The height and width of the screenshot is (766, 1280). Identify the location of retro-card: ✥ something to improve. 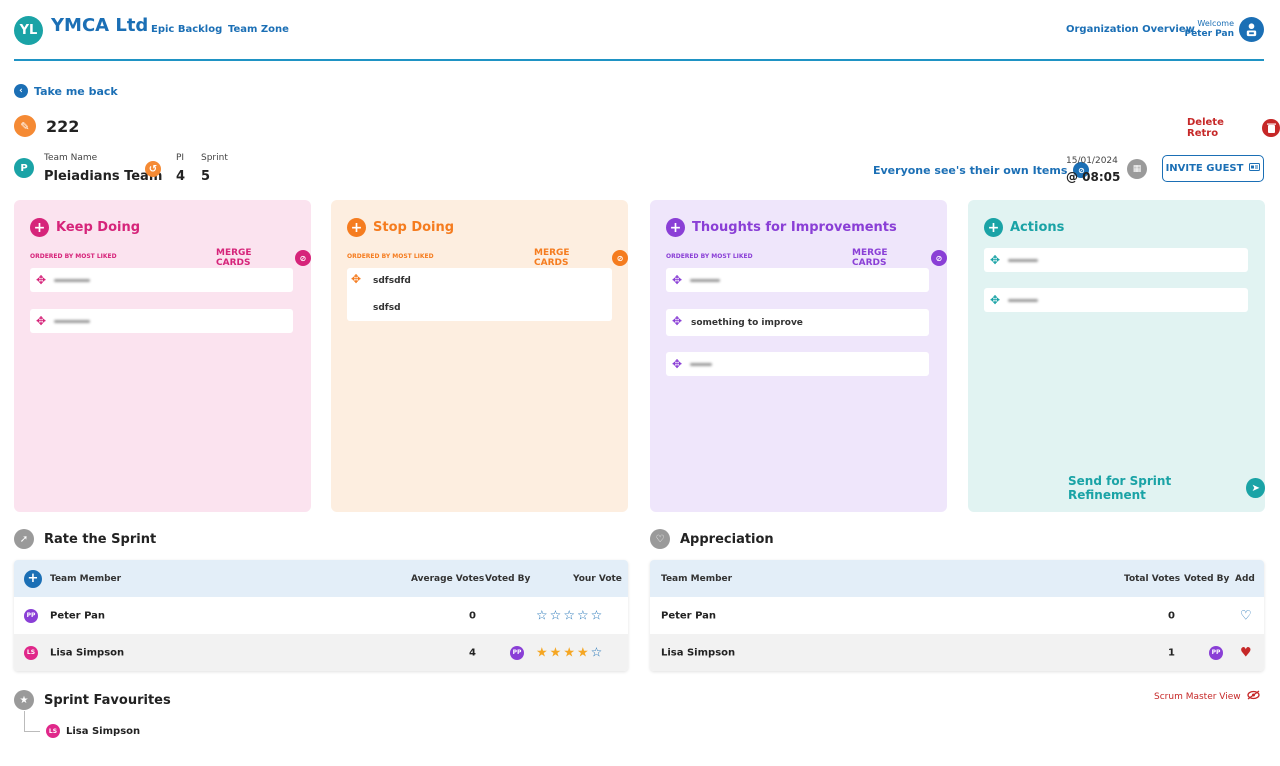
(797, 322).